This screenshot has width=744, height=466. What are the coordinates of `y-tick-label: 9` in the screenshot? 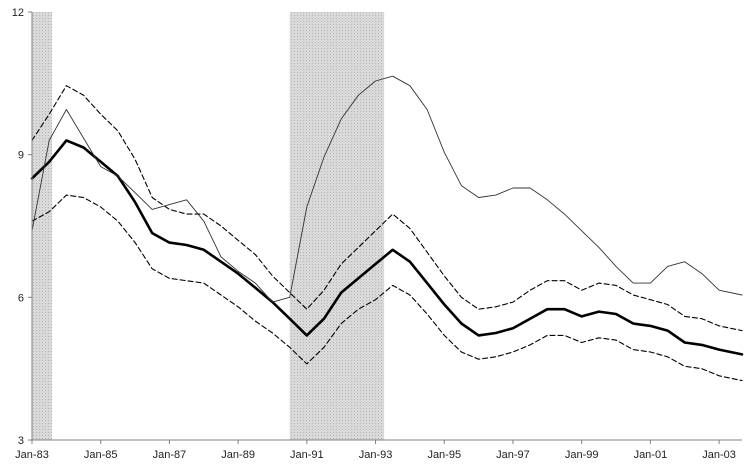 It's located at (21, 156).